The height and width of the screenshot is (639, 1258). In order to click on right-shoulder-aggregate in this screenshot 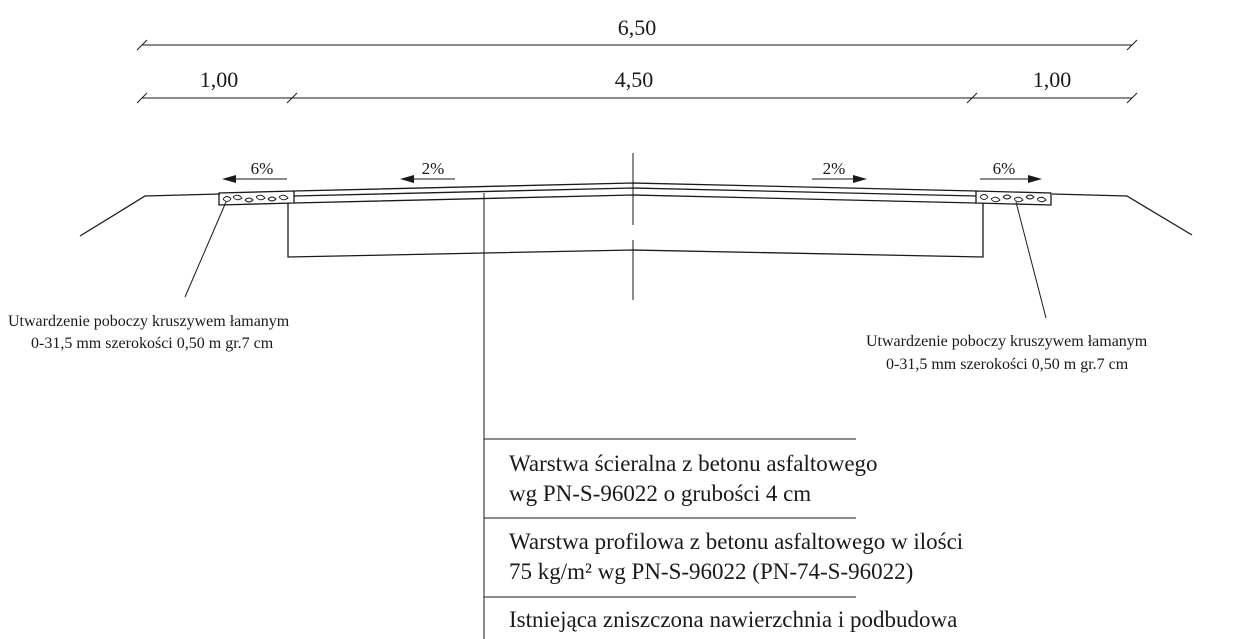, I will do `click(1013, 198)`.